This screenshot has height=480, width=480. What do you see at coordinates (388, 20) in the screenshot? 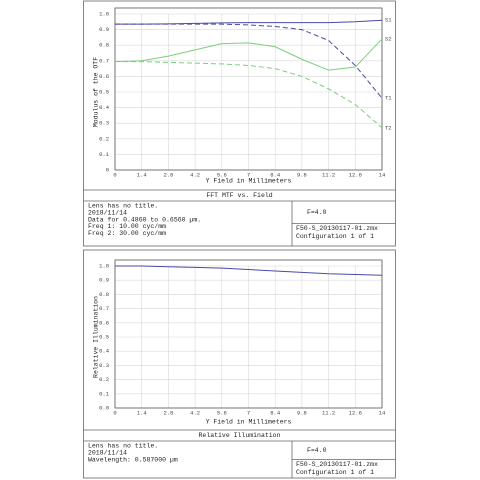
I see `series-label: S1` at bounding box center [388, 20].